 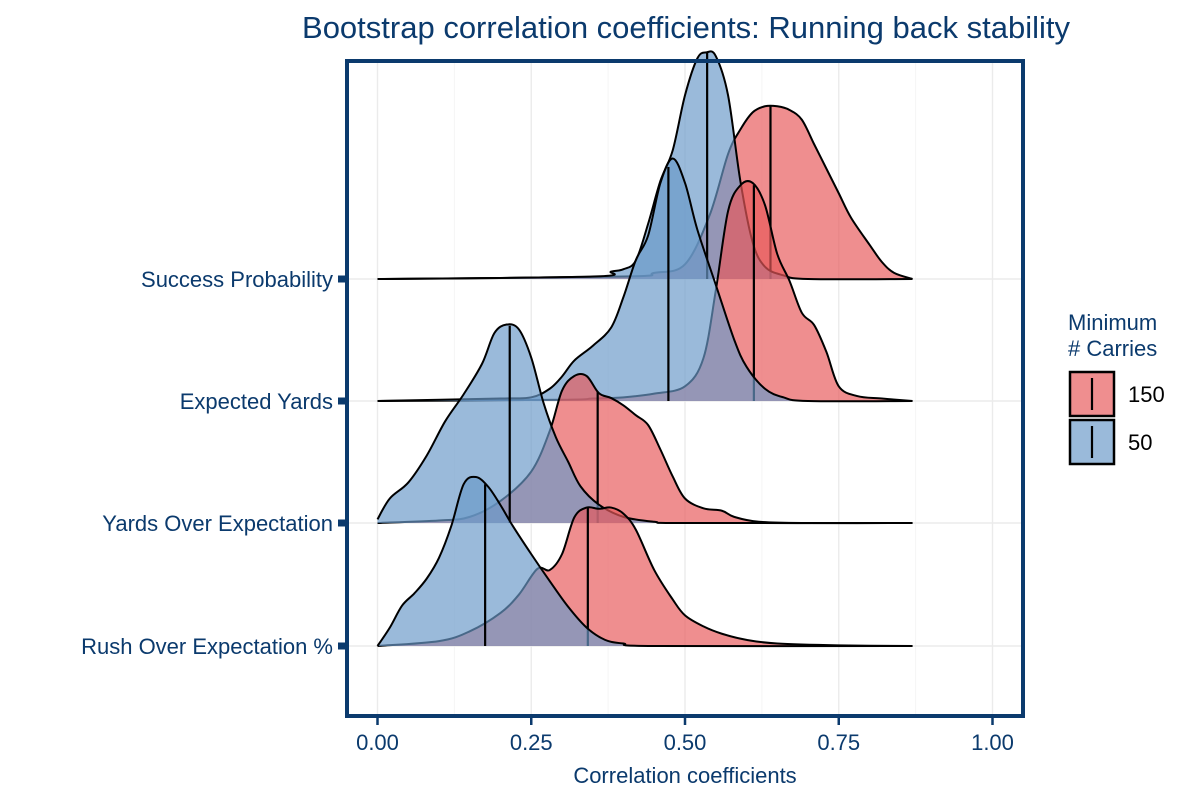 What do you see at coordinates (684, 775) in the screenshot?
I see `x-axis-label: Correlation coefficients` at bounding box center [684, 775].